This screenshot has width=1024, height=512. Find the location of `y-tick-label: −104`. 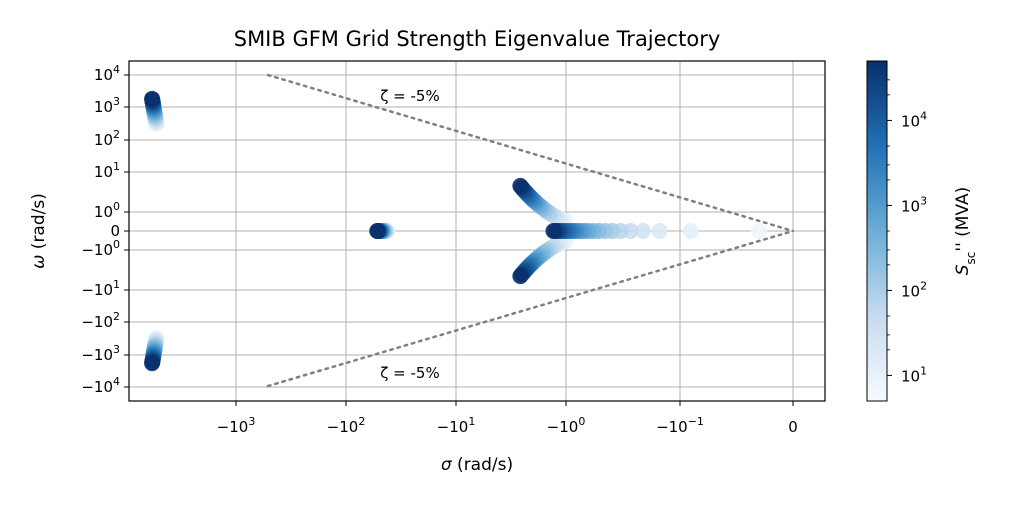

y-tick-label: −104 is located at coordinates (100, 385).